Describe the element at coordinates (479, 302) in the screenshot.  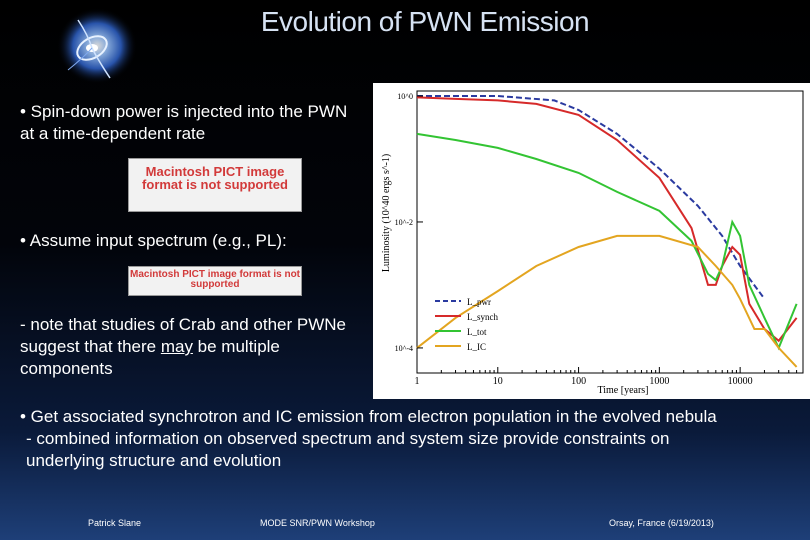
I see `legend-label: L_pwr` at that location.